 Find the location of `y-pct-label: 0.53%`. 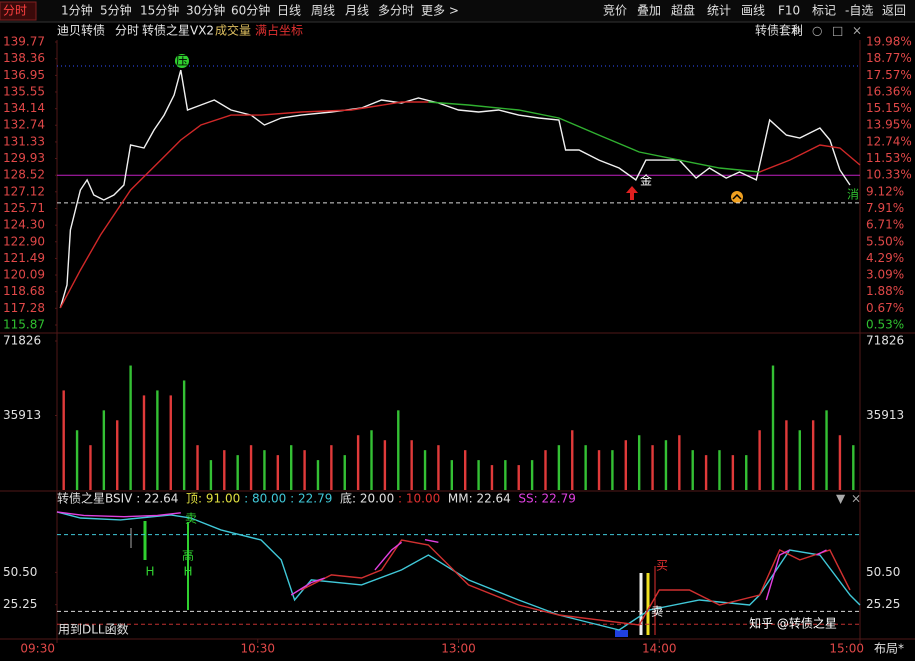

y-pct-label: 0.53% is located at coordinates (885, 325).